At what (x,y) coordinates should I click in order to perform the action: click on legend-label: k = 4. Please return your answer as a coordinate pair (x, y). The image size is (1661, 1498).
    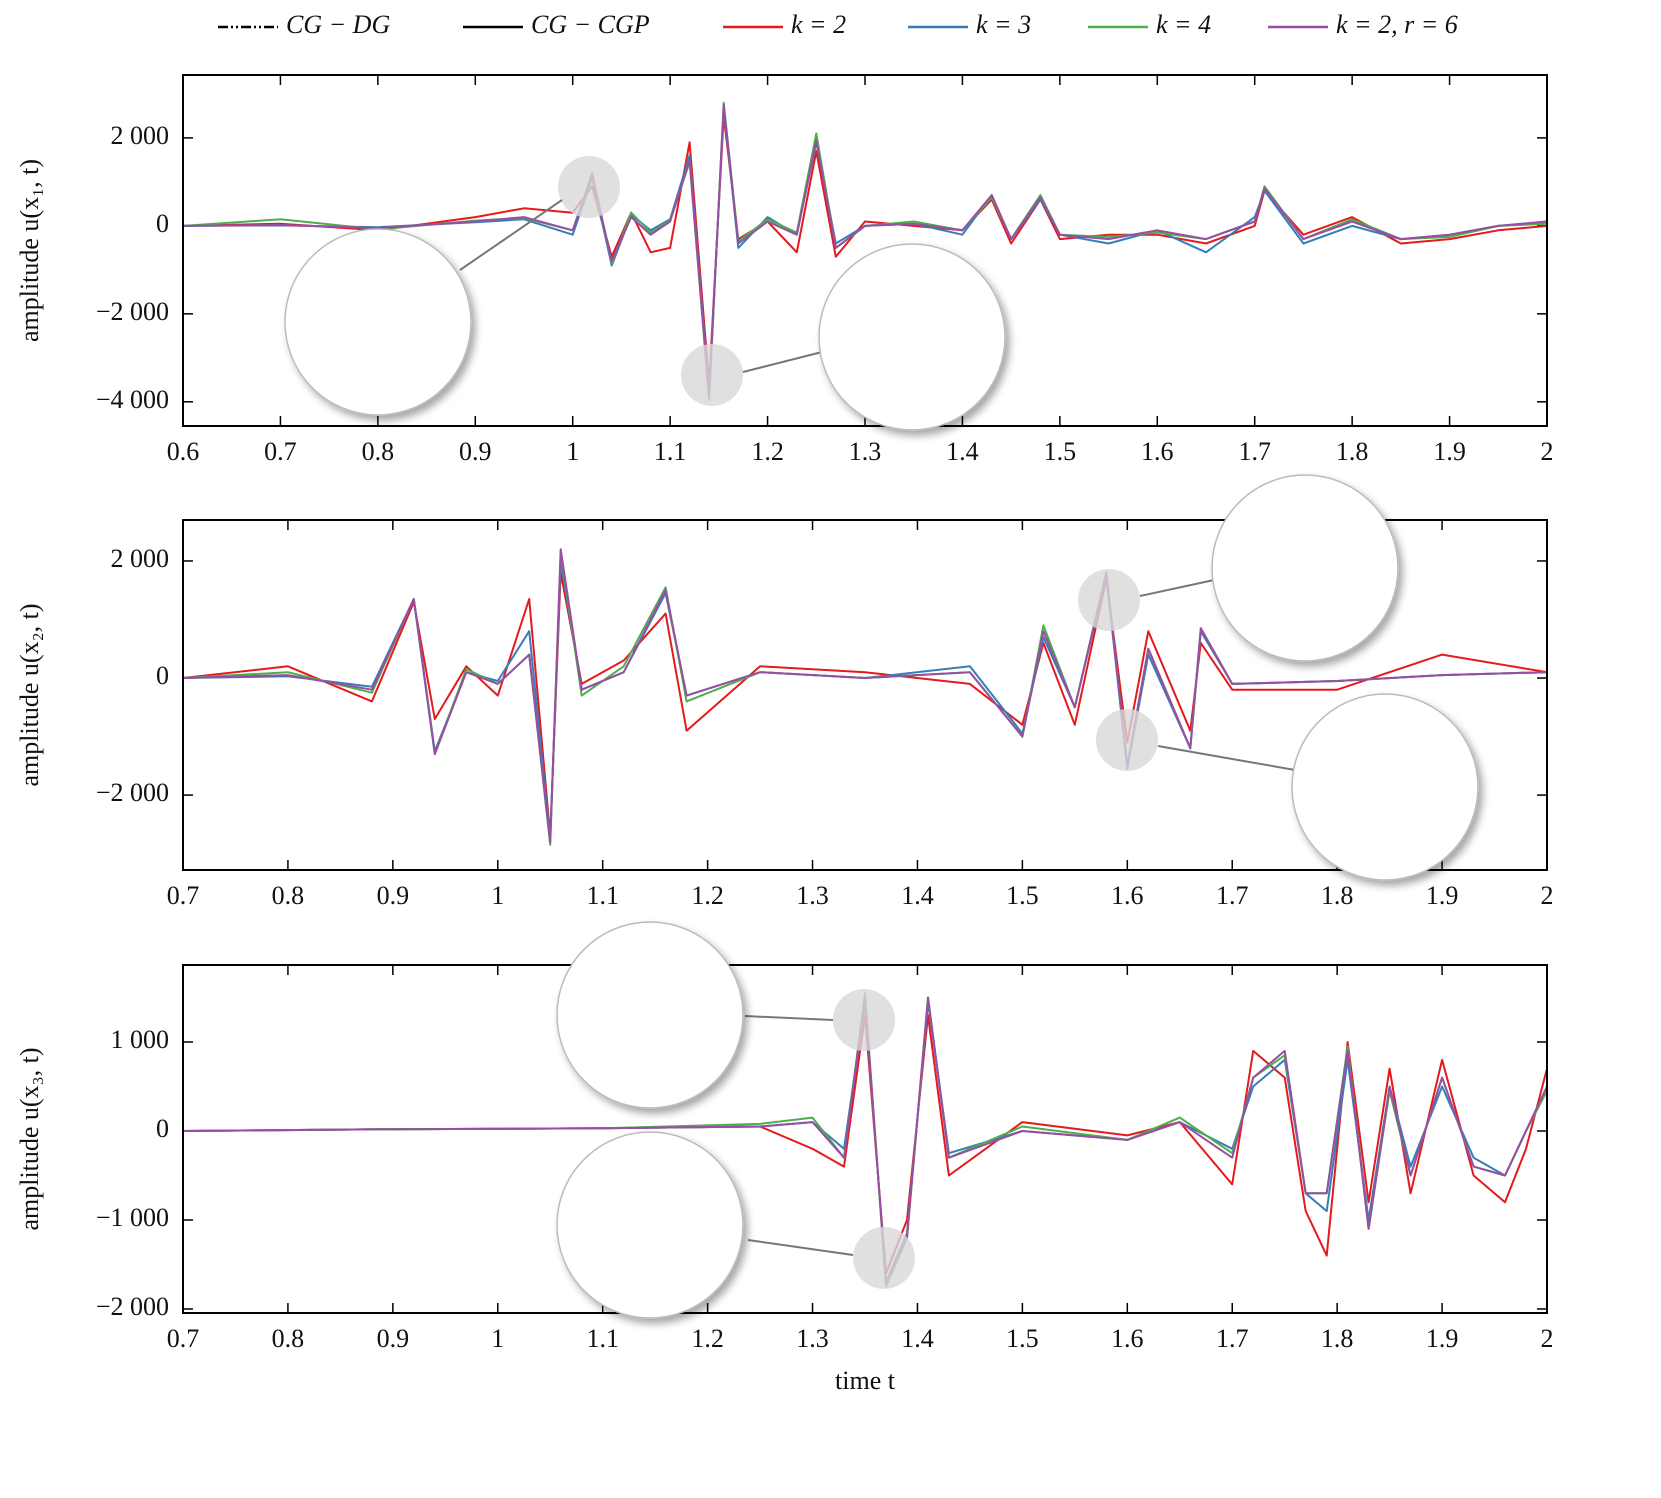
    Looking at the image, I should click on (1183, 24).